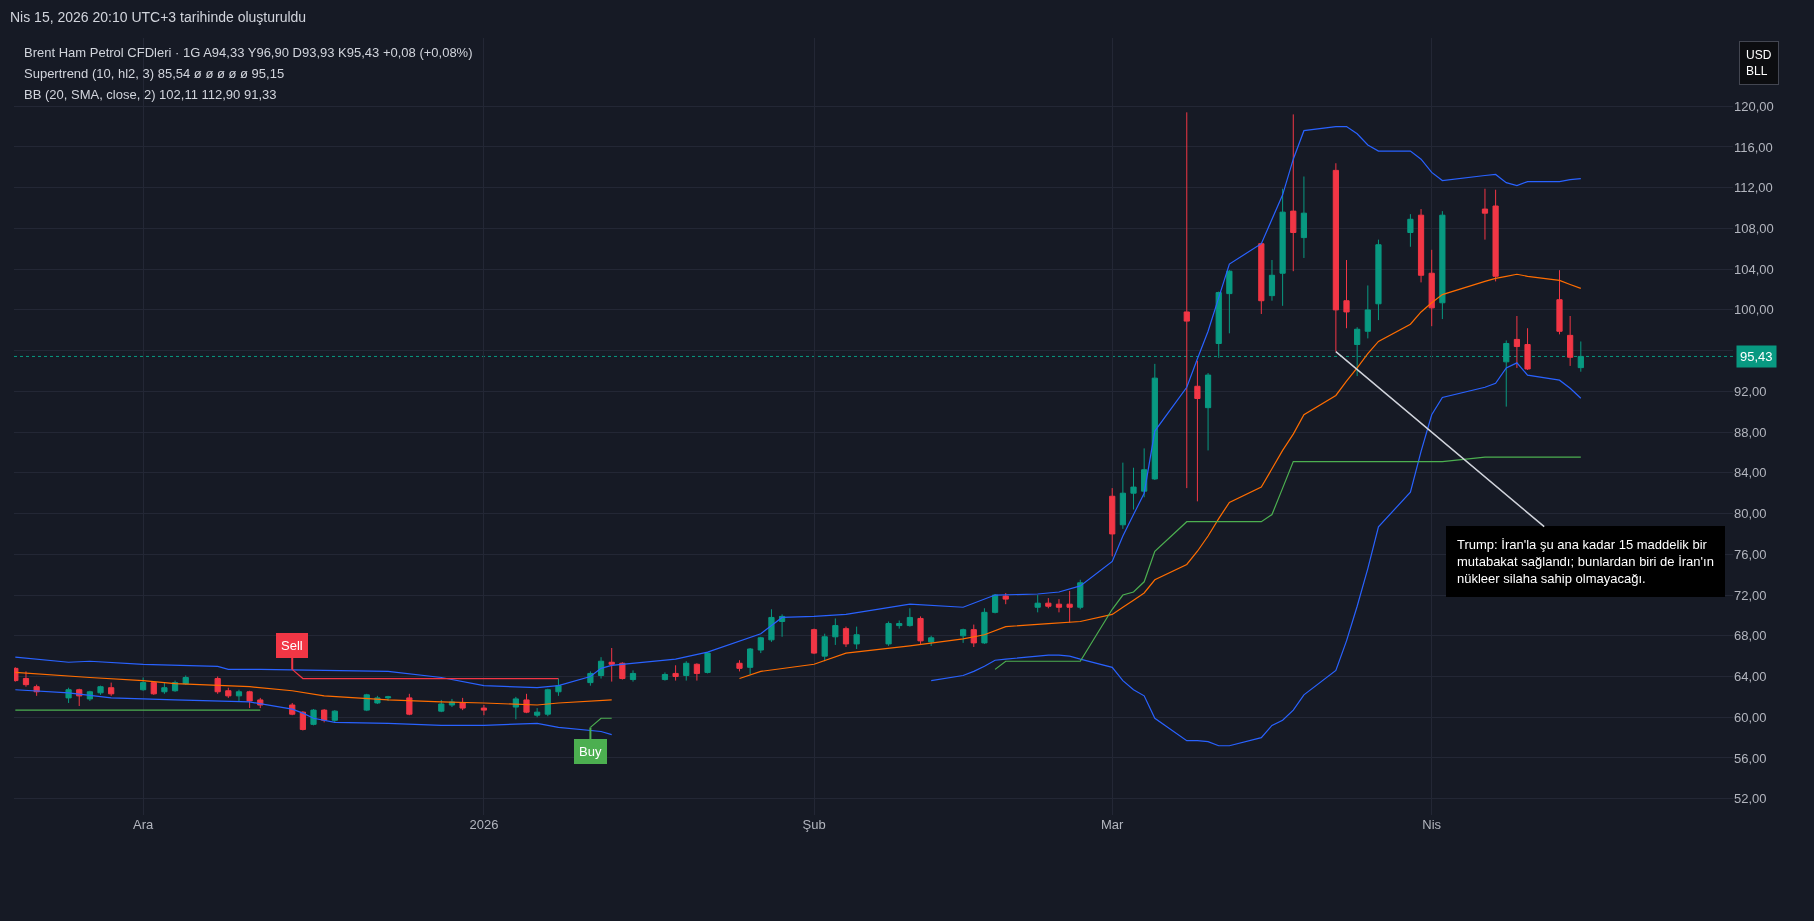 Image resolution: width=1814 pixels, height=921 pixels. I want to click on y-tick-label: 84,00, so click(1750, 473).